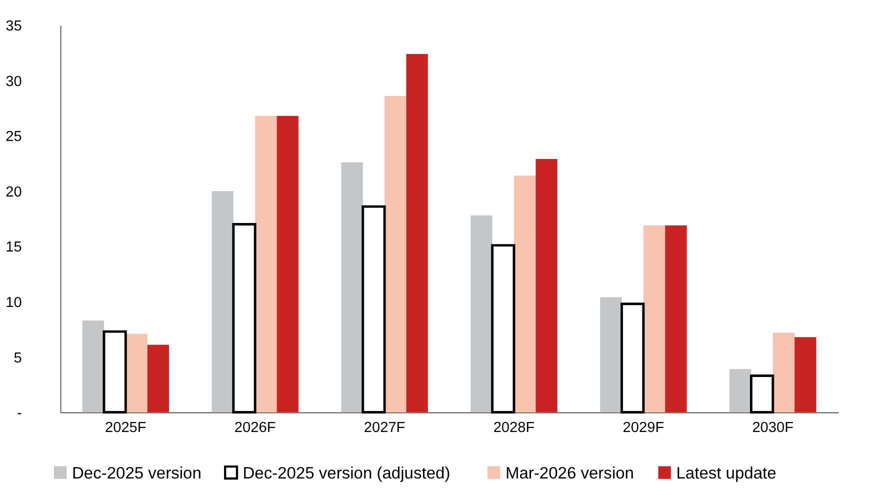 This screenshot has width=882, height=495. Describe the element at coordinates (137, 472) in the screenshot. I see `legend-label: Dec-2025 version` at that location.